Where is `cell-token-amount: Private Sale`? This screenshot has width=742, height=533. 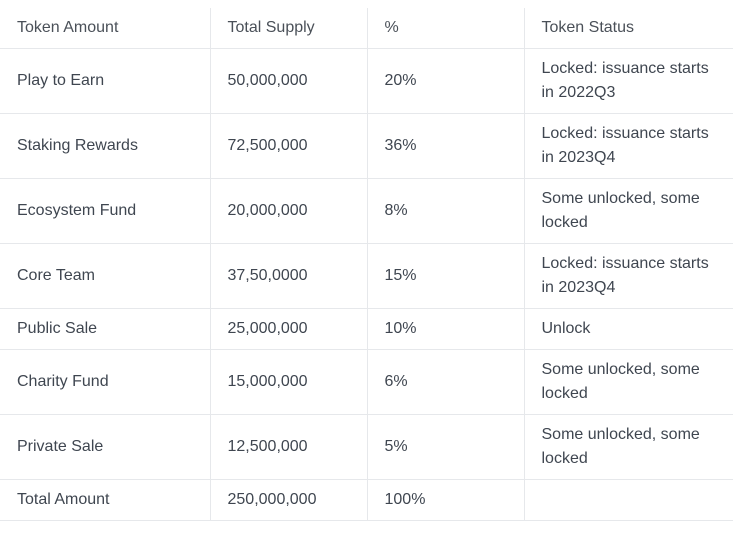
cell-token-amount: Private Sale is located at coordinates (105, 447).